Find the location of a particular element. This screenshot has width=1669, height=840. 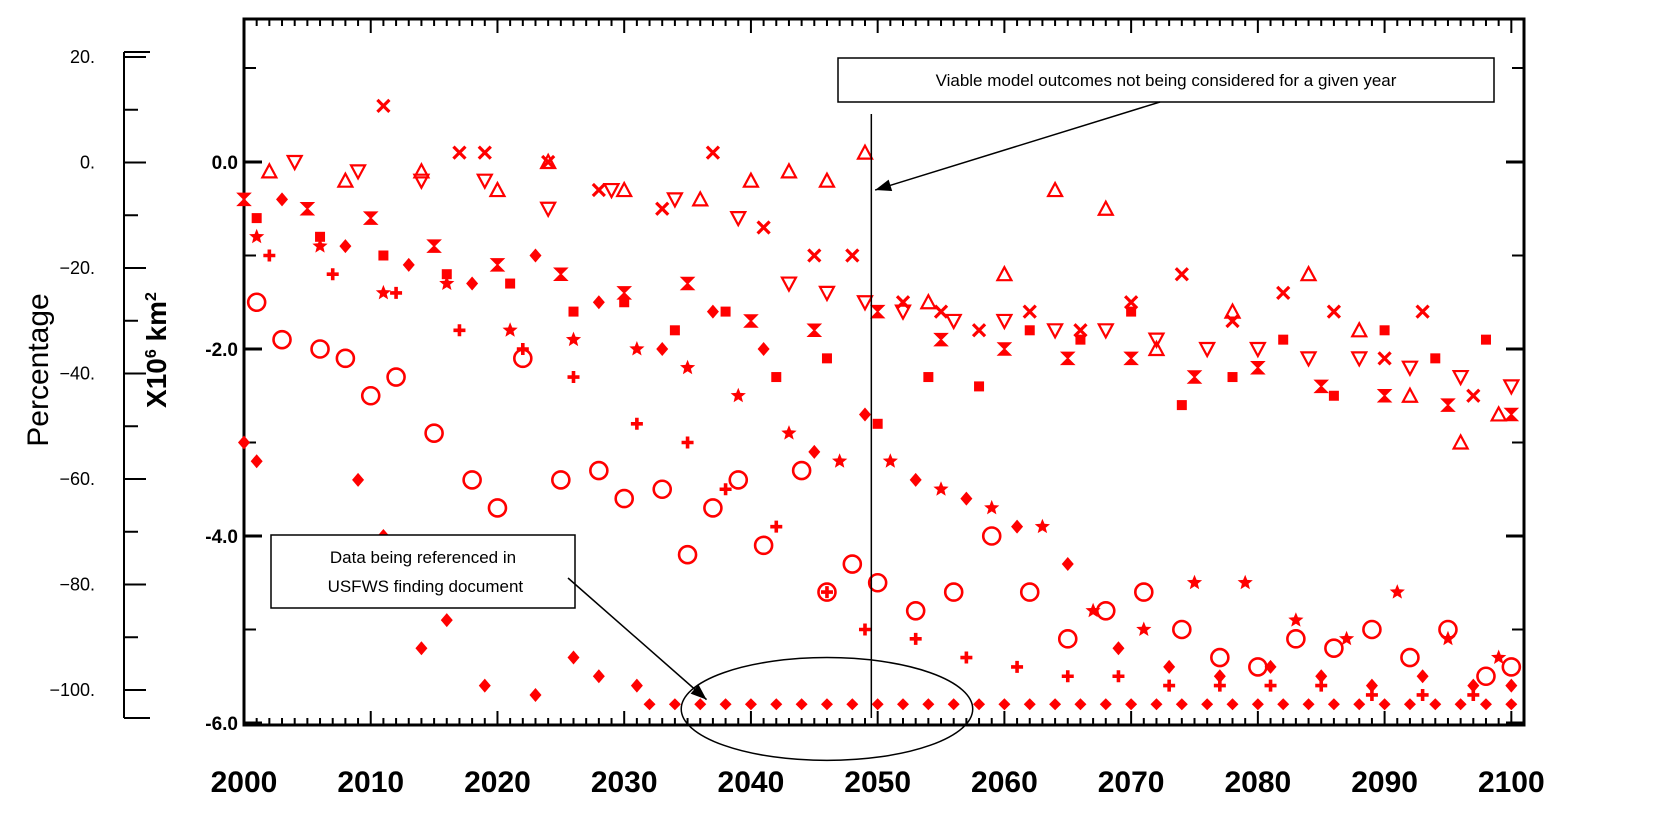

km-axis-title-sup2: 2 is located at coordinates (151, 296).